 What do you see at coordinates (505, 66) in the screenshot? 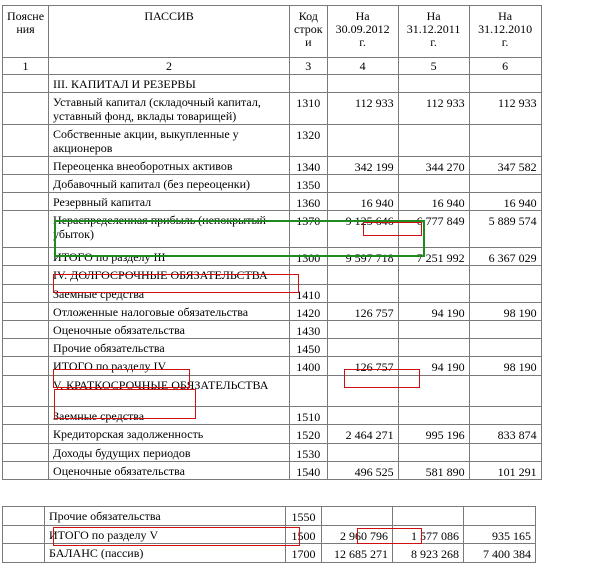
I see `column-number: 6` at bounding box center [505, 66].